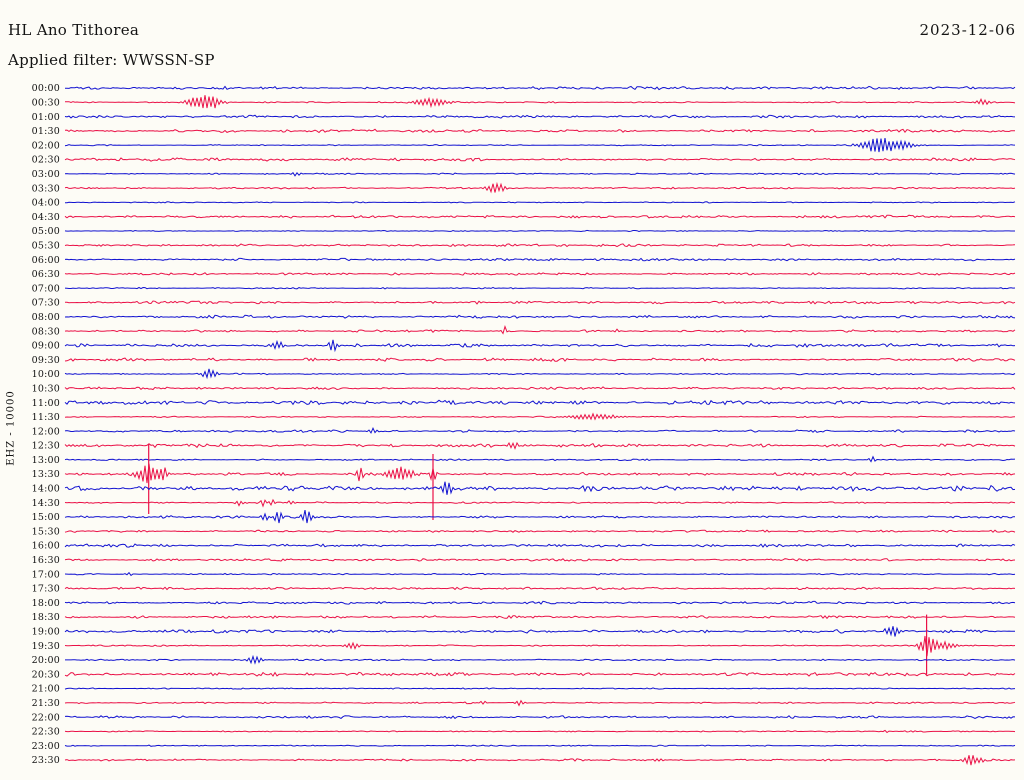 The height and width of the screenshot is (780, 1024). I want to click on time-label-2230: 22:30, so click(46, 732).